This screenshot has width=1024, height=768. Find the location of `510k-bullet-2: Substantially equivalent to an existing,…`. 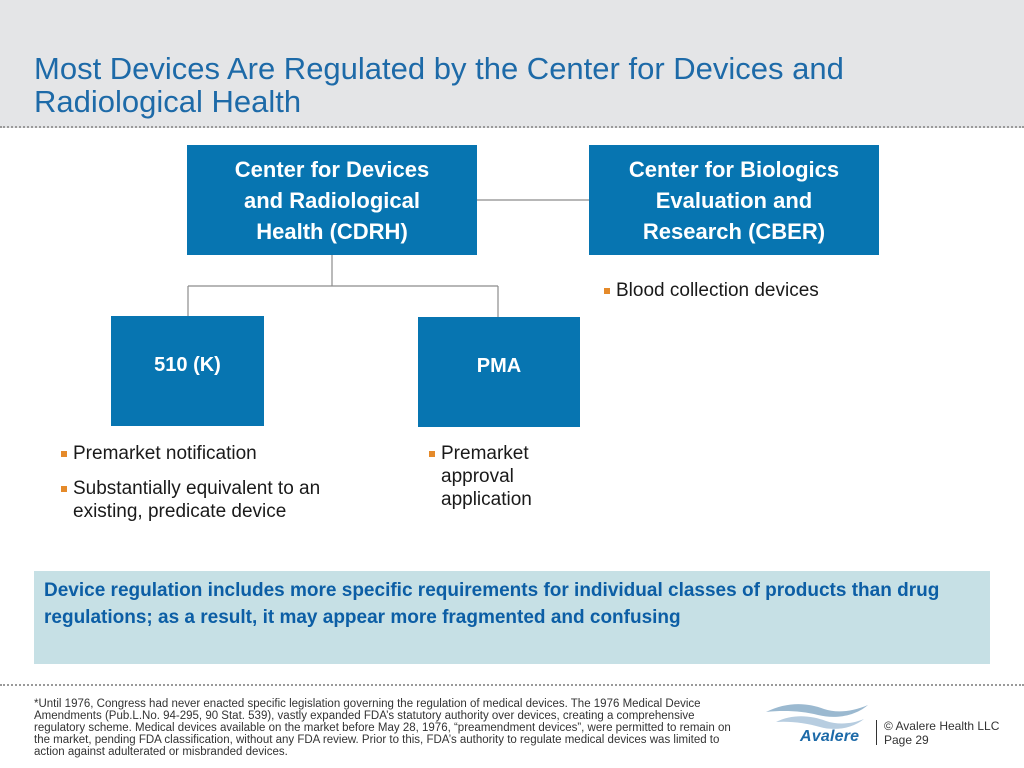

510k-bullet-2: Substantially equivalent to an existing,… is located at coordinates (195, 500).